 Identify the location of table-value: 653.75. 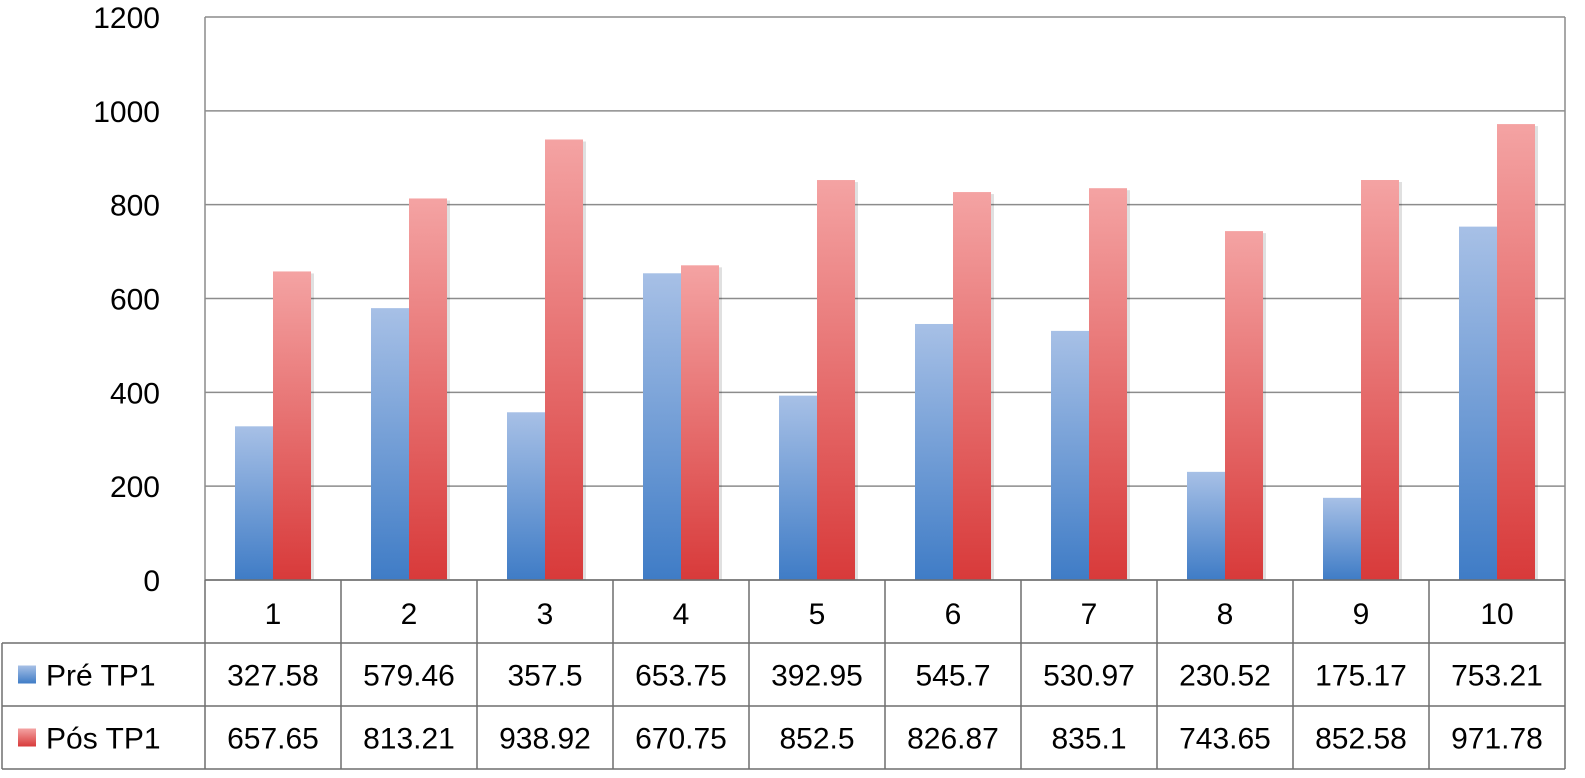
(681, 676).